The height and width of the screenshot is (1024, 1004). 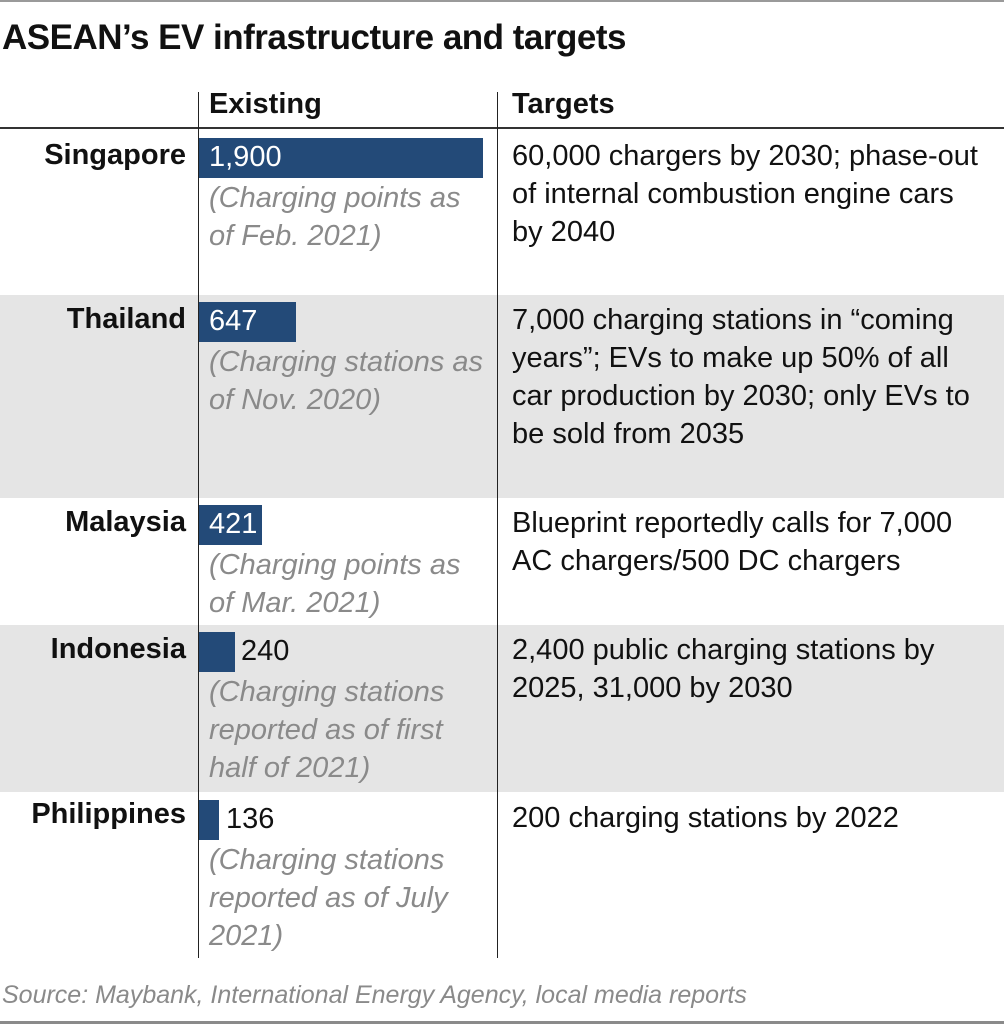 What do you see at coordinates (341, 158) in the screenshot?
I see `bar-singapore` at bounding box center [341, 158].